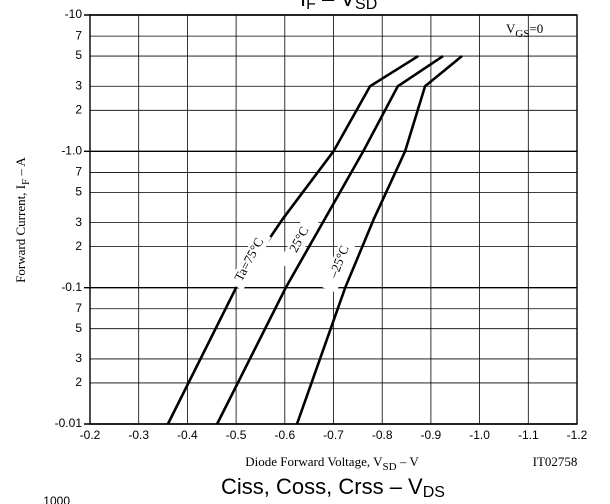 This screenshot has width=610, height=504. What do you see at coordinates (524, 30) in the screenshot?
I see `condition: VGS=0` at bounding box center [524, 30].